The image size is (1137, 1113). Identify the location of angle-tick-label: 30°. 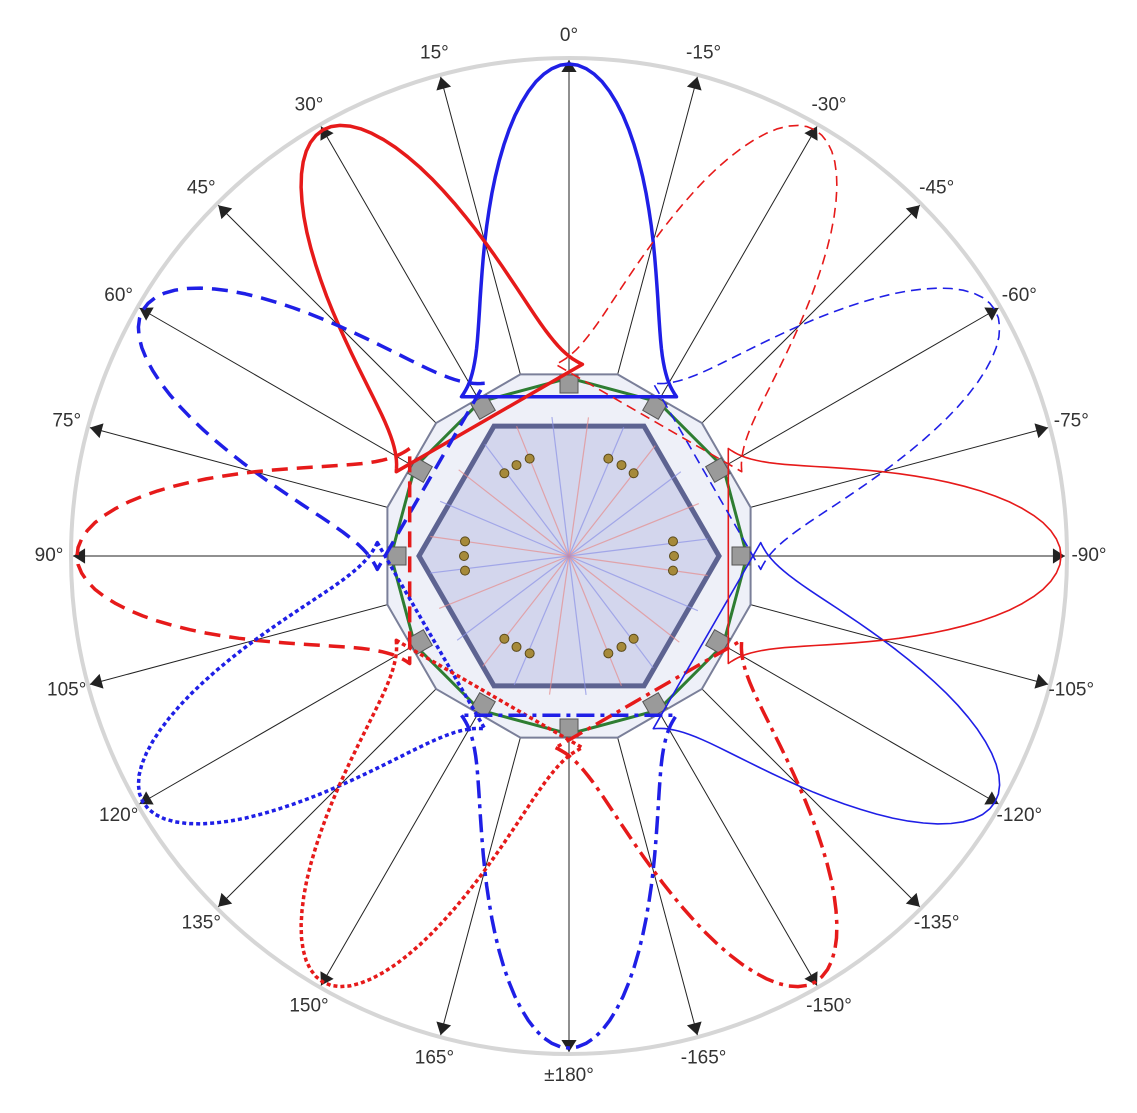
(309, 105).